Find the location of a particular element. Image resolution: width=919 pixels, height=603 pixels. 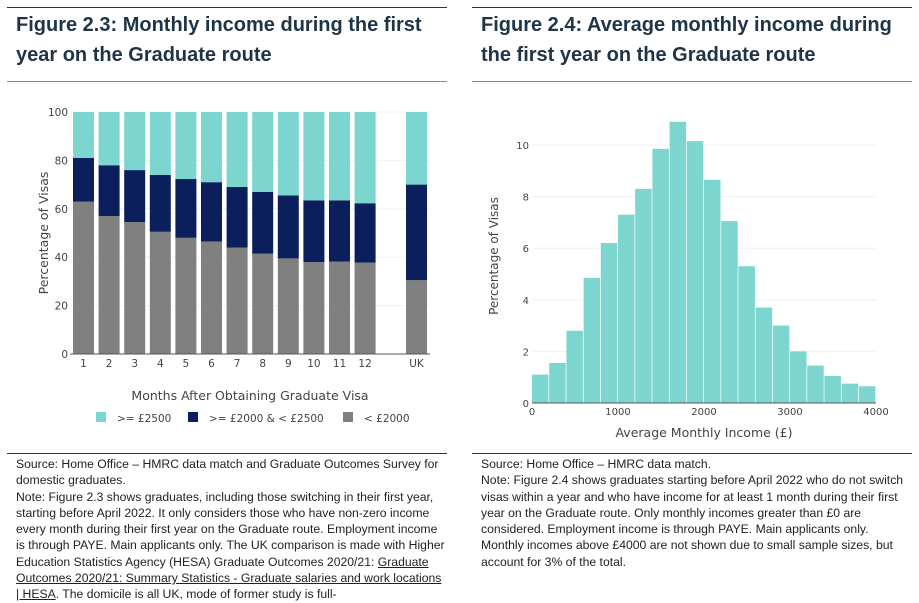

x-tick-label: 0 is located at coordinates (532, 412).